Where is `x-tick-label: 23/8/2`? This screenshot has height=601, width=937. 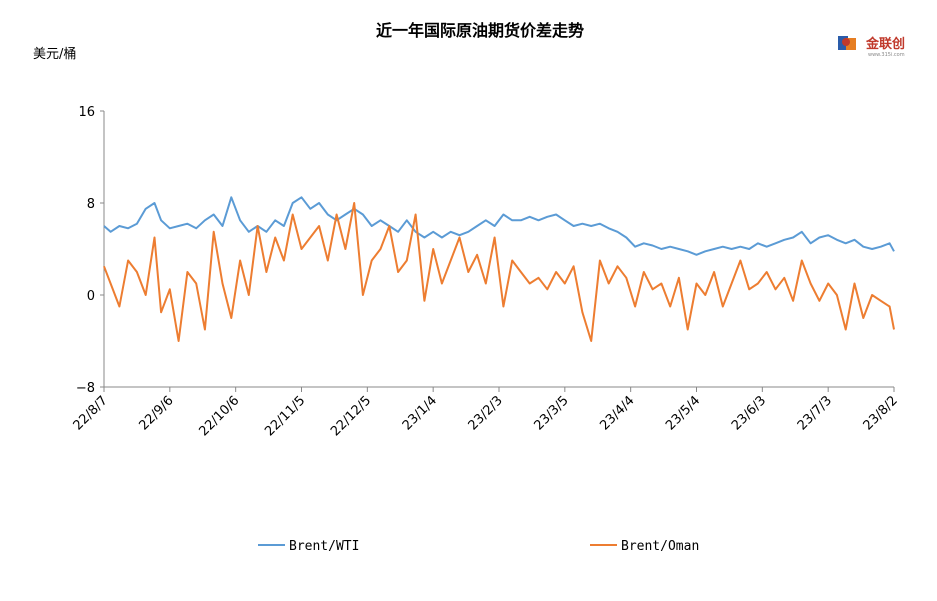
x-tick-label: 23/8/2 is located at coordinates (881, 413).